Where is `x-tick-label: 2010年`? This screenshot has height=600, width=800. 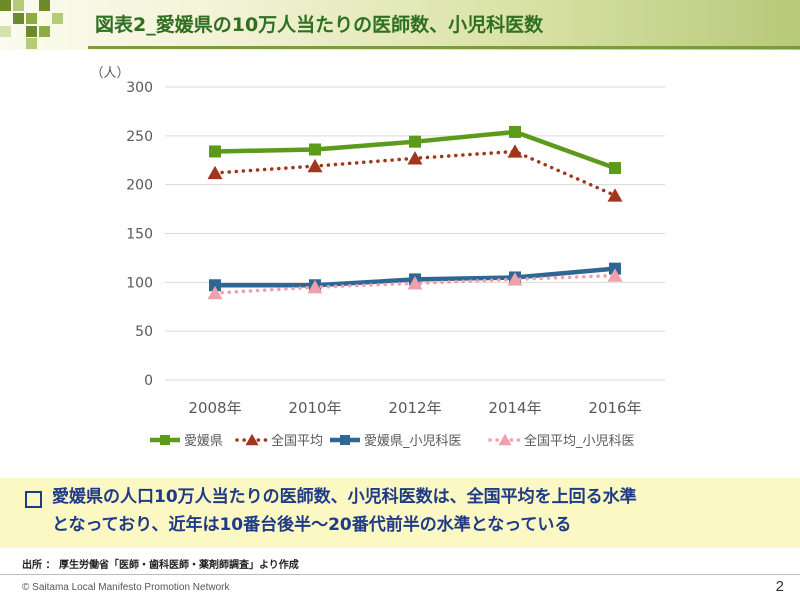
x-tick-label: 2010年 is located at coordinates (314, 408).